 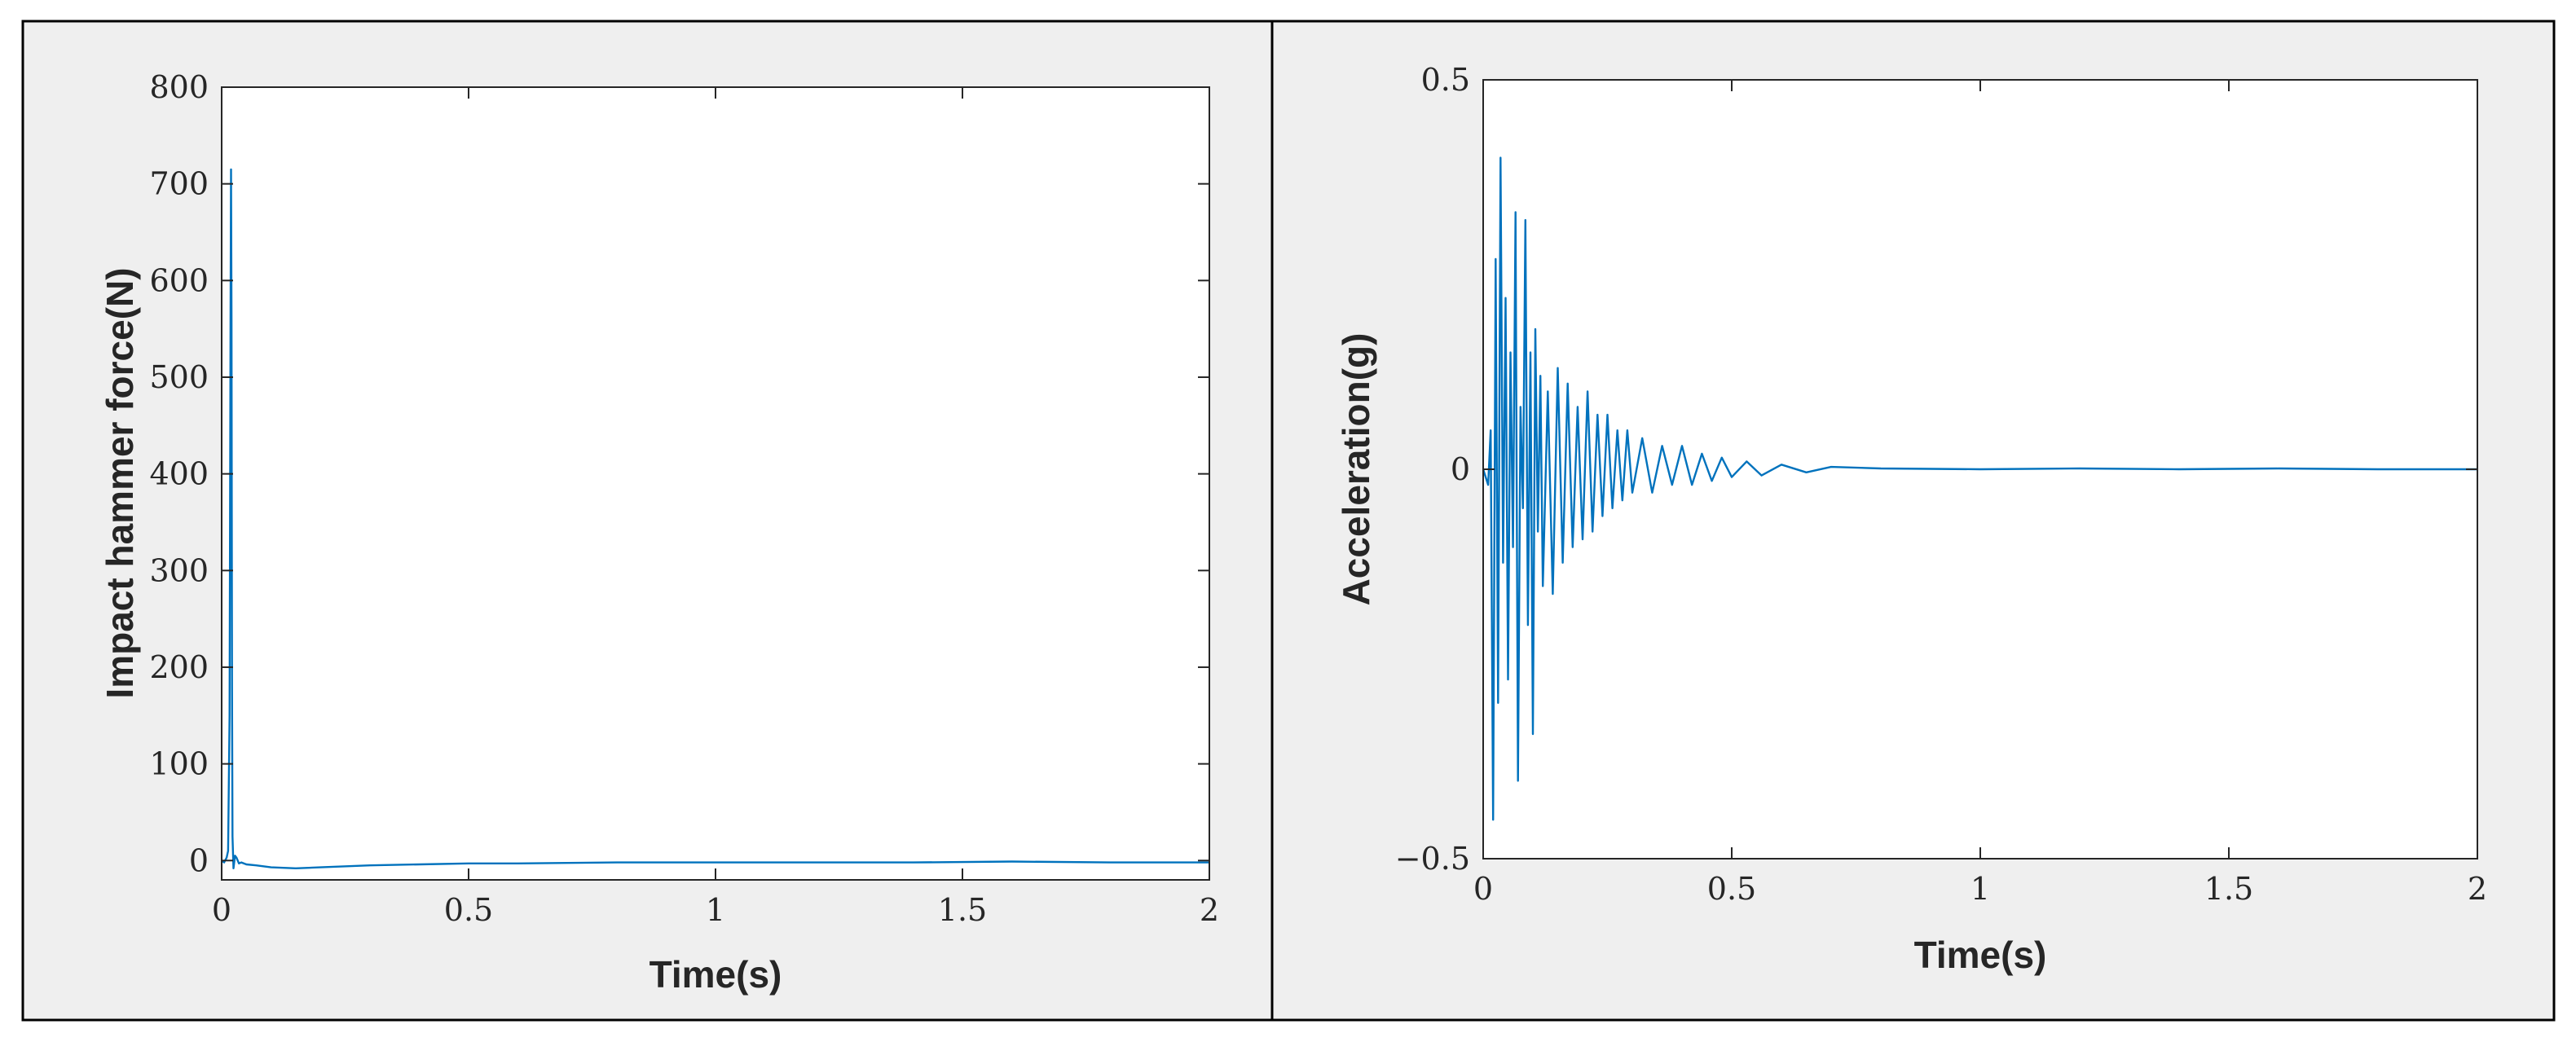 I want to click on force-x-tick-label: 1, so click(x=715, y=910).